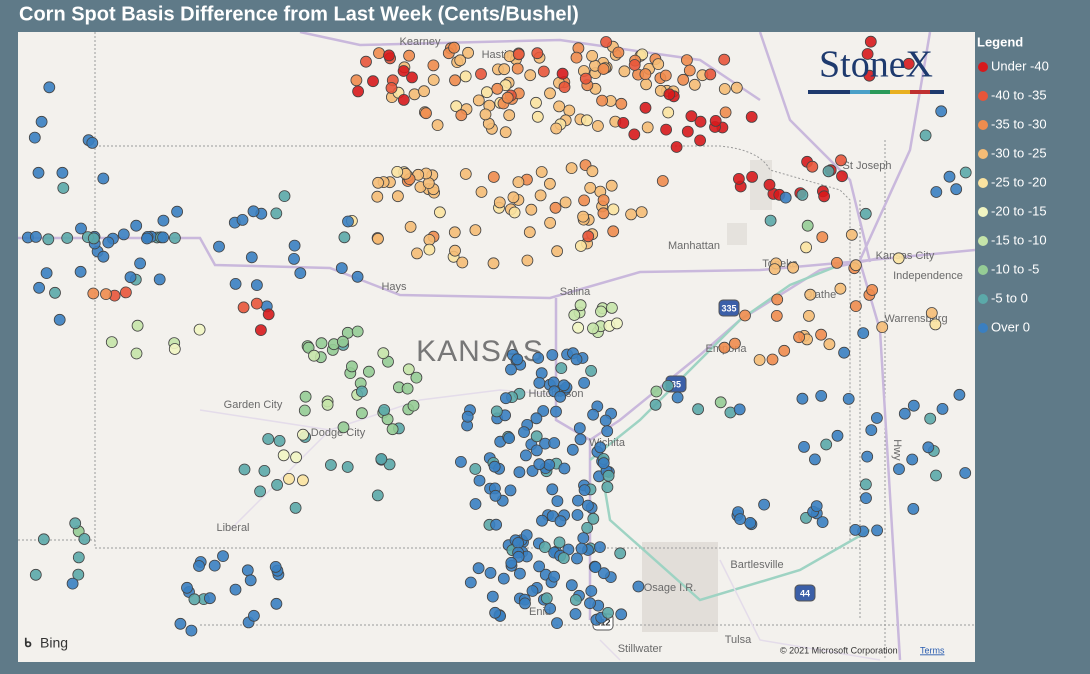 This screenshot has width=1090, height=674. What do you see at coordinates (1012, 123) in the screenshot?
I see `legend-item: -35 to -30` at bounding box center [1012, 123].